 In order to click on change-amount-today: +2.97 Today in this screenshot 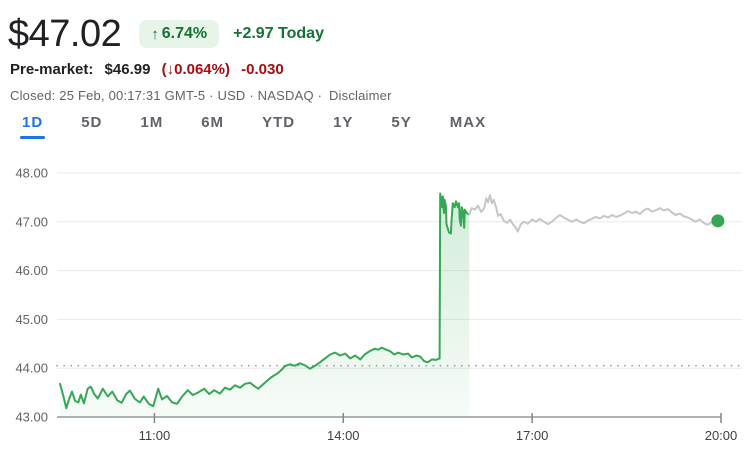, I will do `click(278, 33)`.